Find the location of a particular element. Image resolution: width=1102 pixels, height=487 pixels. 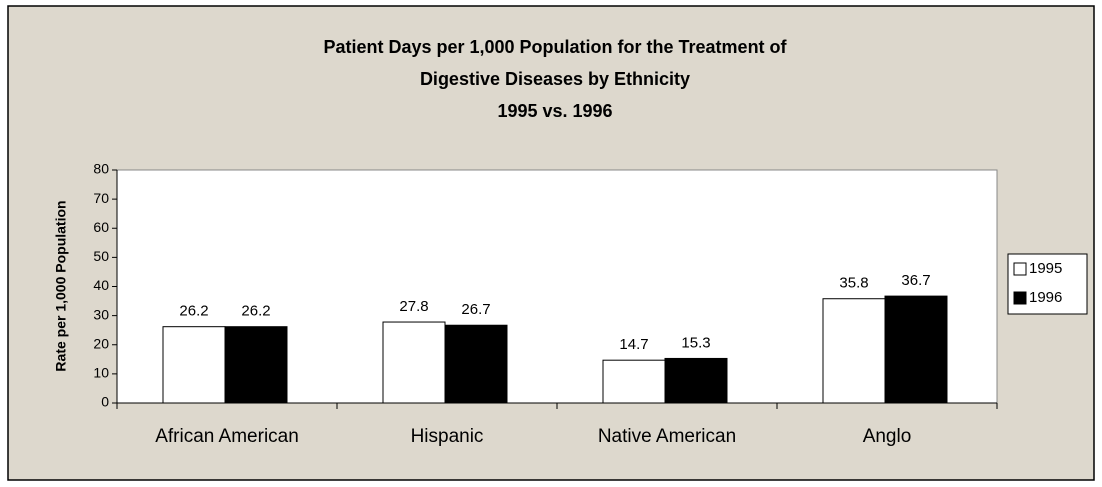

data-label: 36.7 is located at coordinates (915, 280).